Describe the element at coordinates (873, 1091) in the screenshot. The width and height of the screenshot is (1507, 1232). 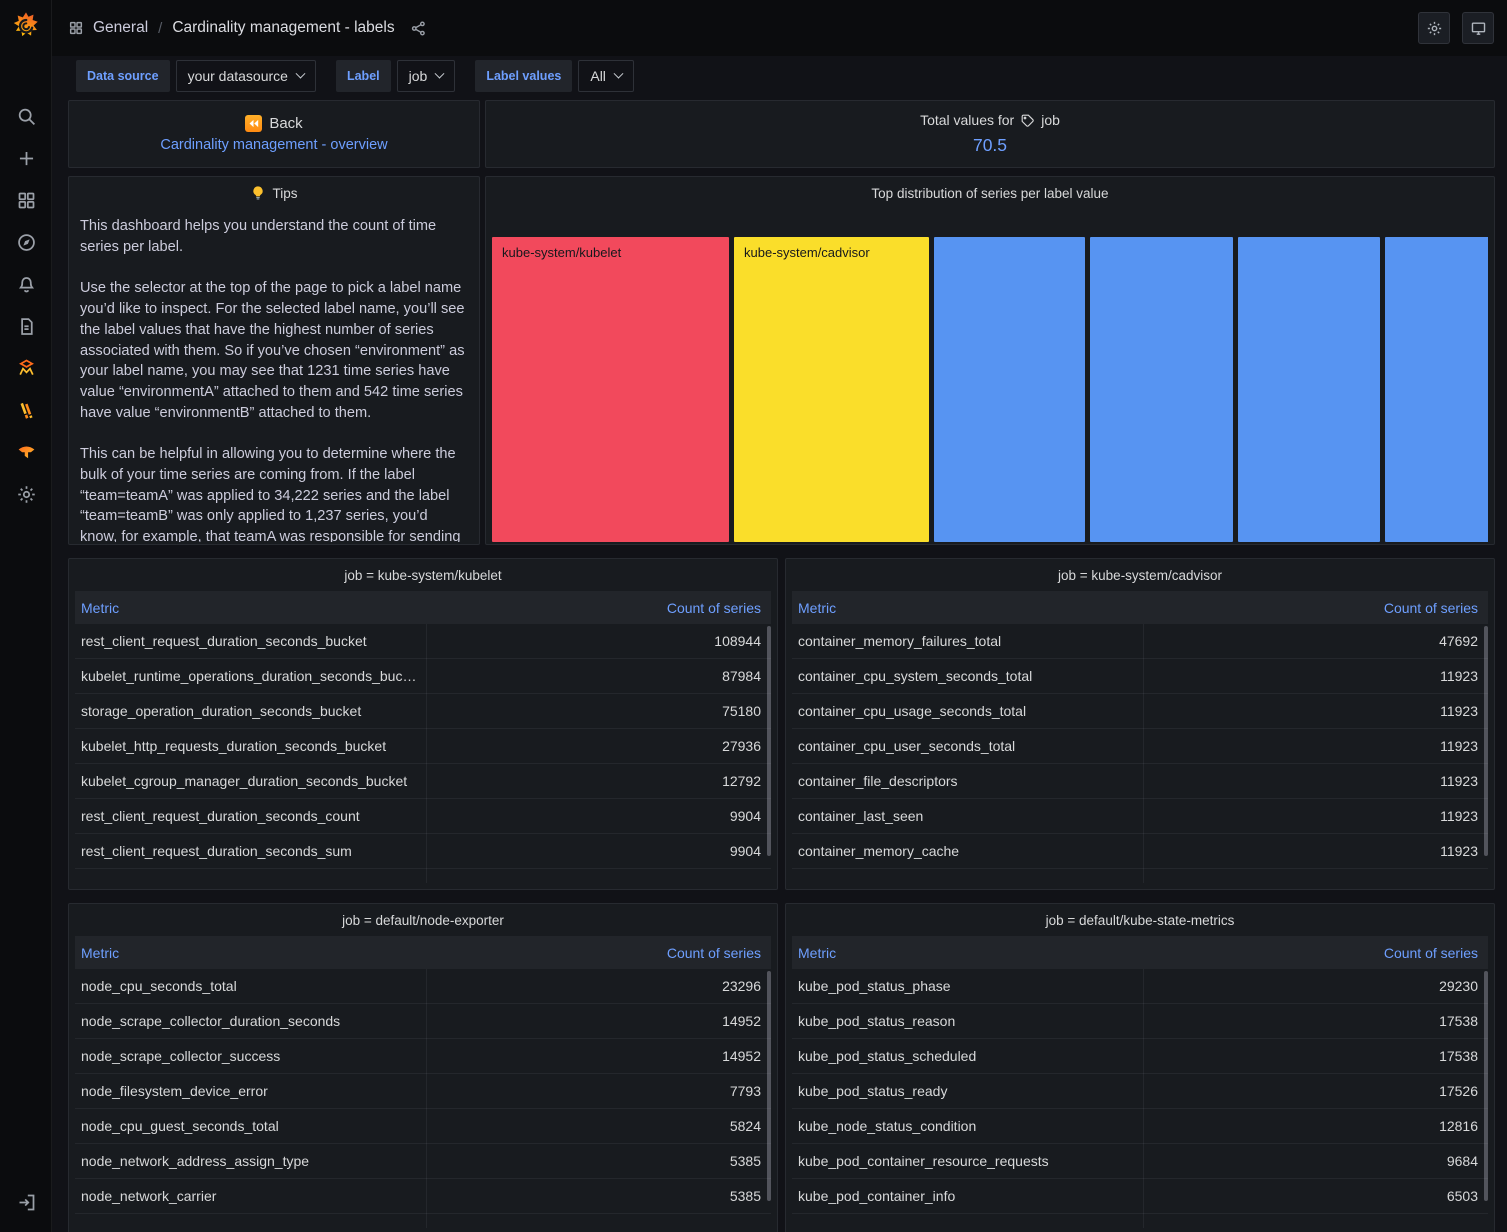
I see `metric-link: kube_pod_status_ready` at that location.